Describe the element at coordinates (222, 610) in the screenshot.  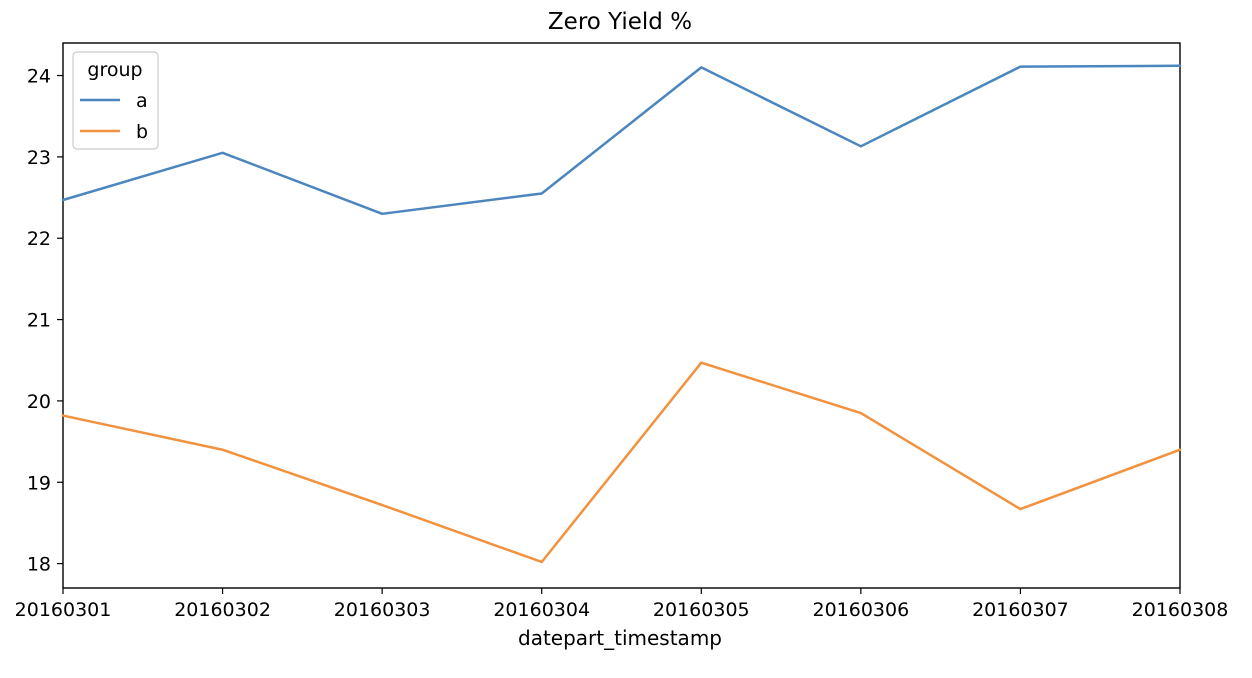
I see `x-tick-label: 20160302` at that location.